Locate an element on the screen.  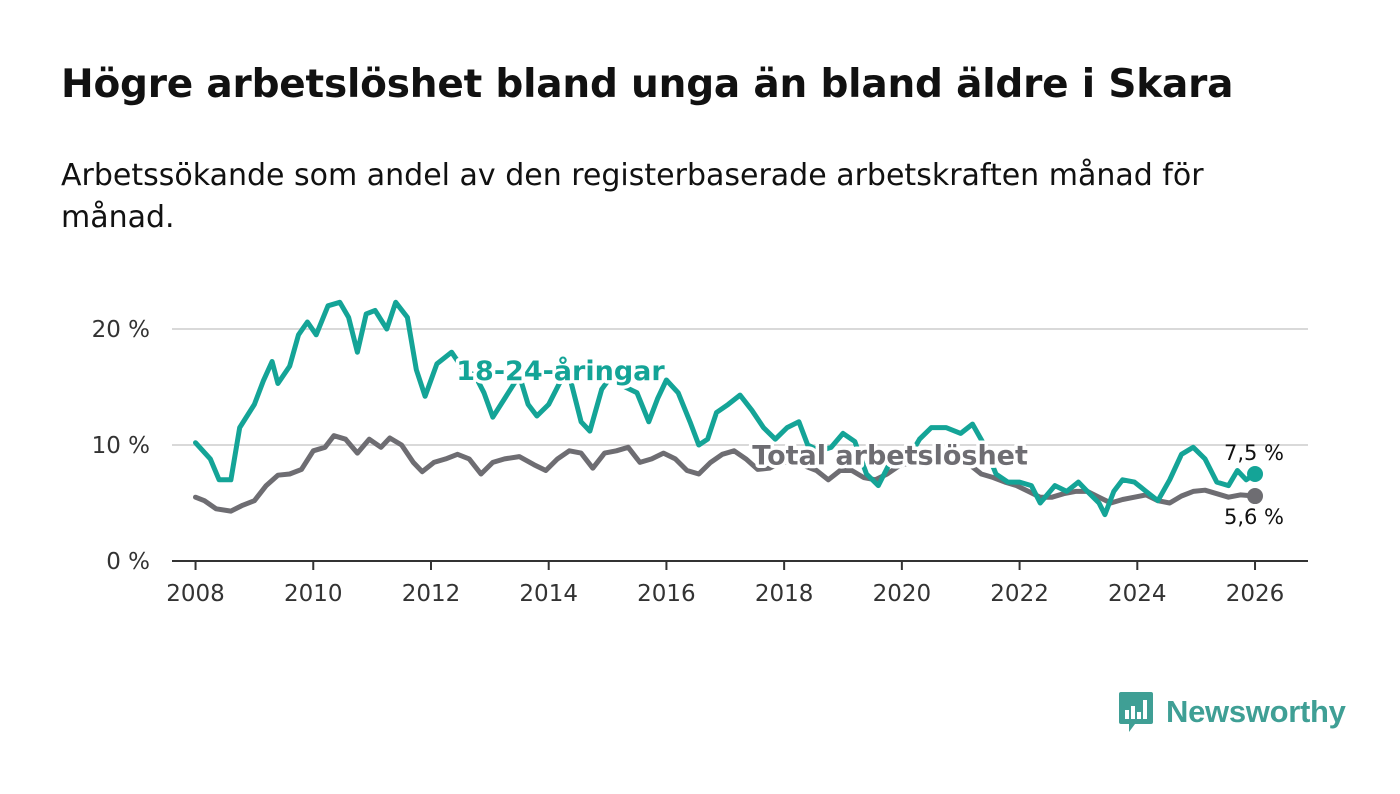
brand-name: Newsworthy is located at coordinates (1256, 711).